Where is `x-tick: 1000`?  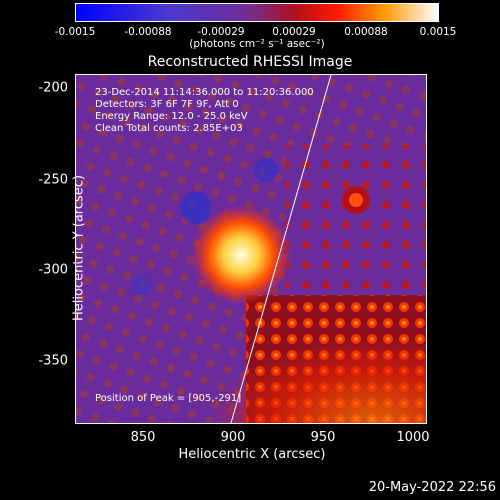 x-tick: 1000 is located at coordinates (413, 437).